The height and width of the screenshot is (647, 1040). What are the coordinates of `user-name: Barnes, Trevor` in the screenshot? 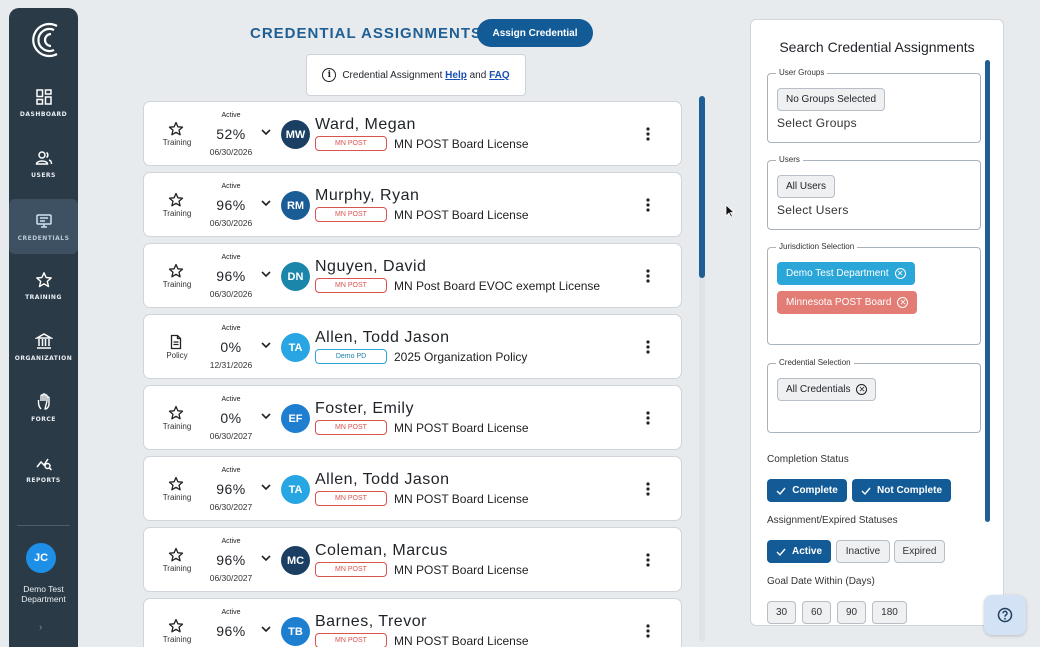 It's located at (371, 621).